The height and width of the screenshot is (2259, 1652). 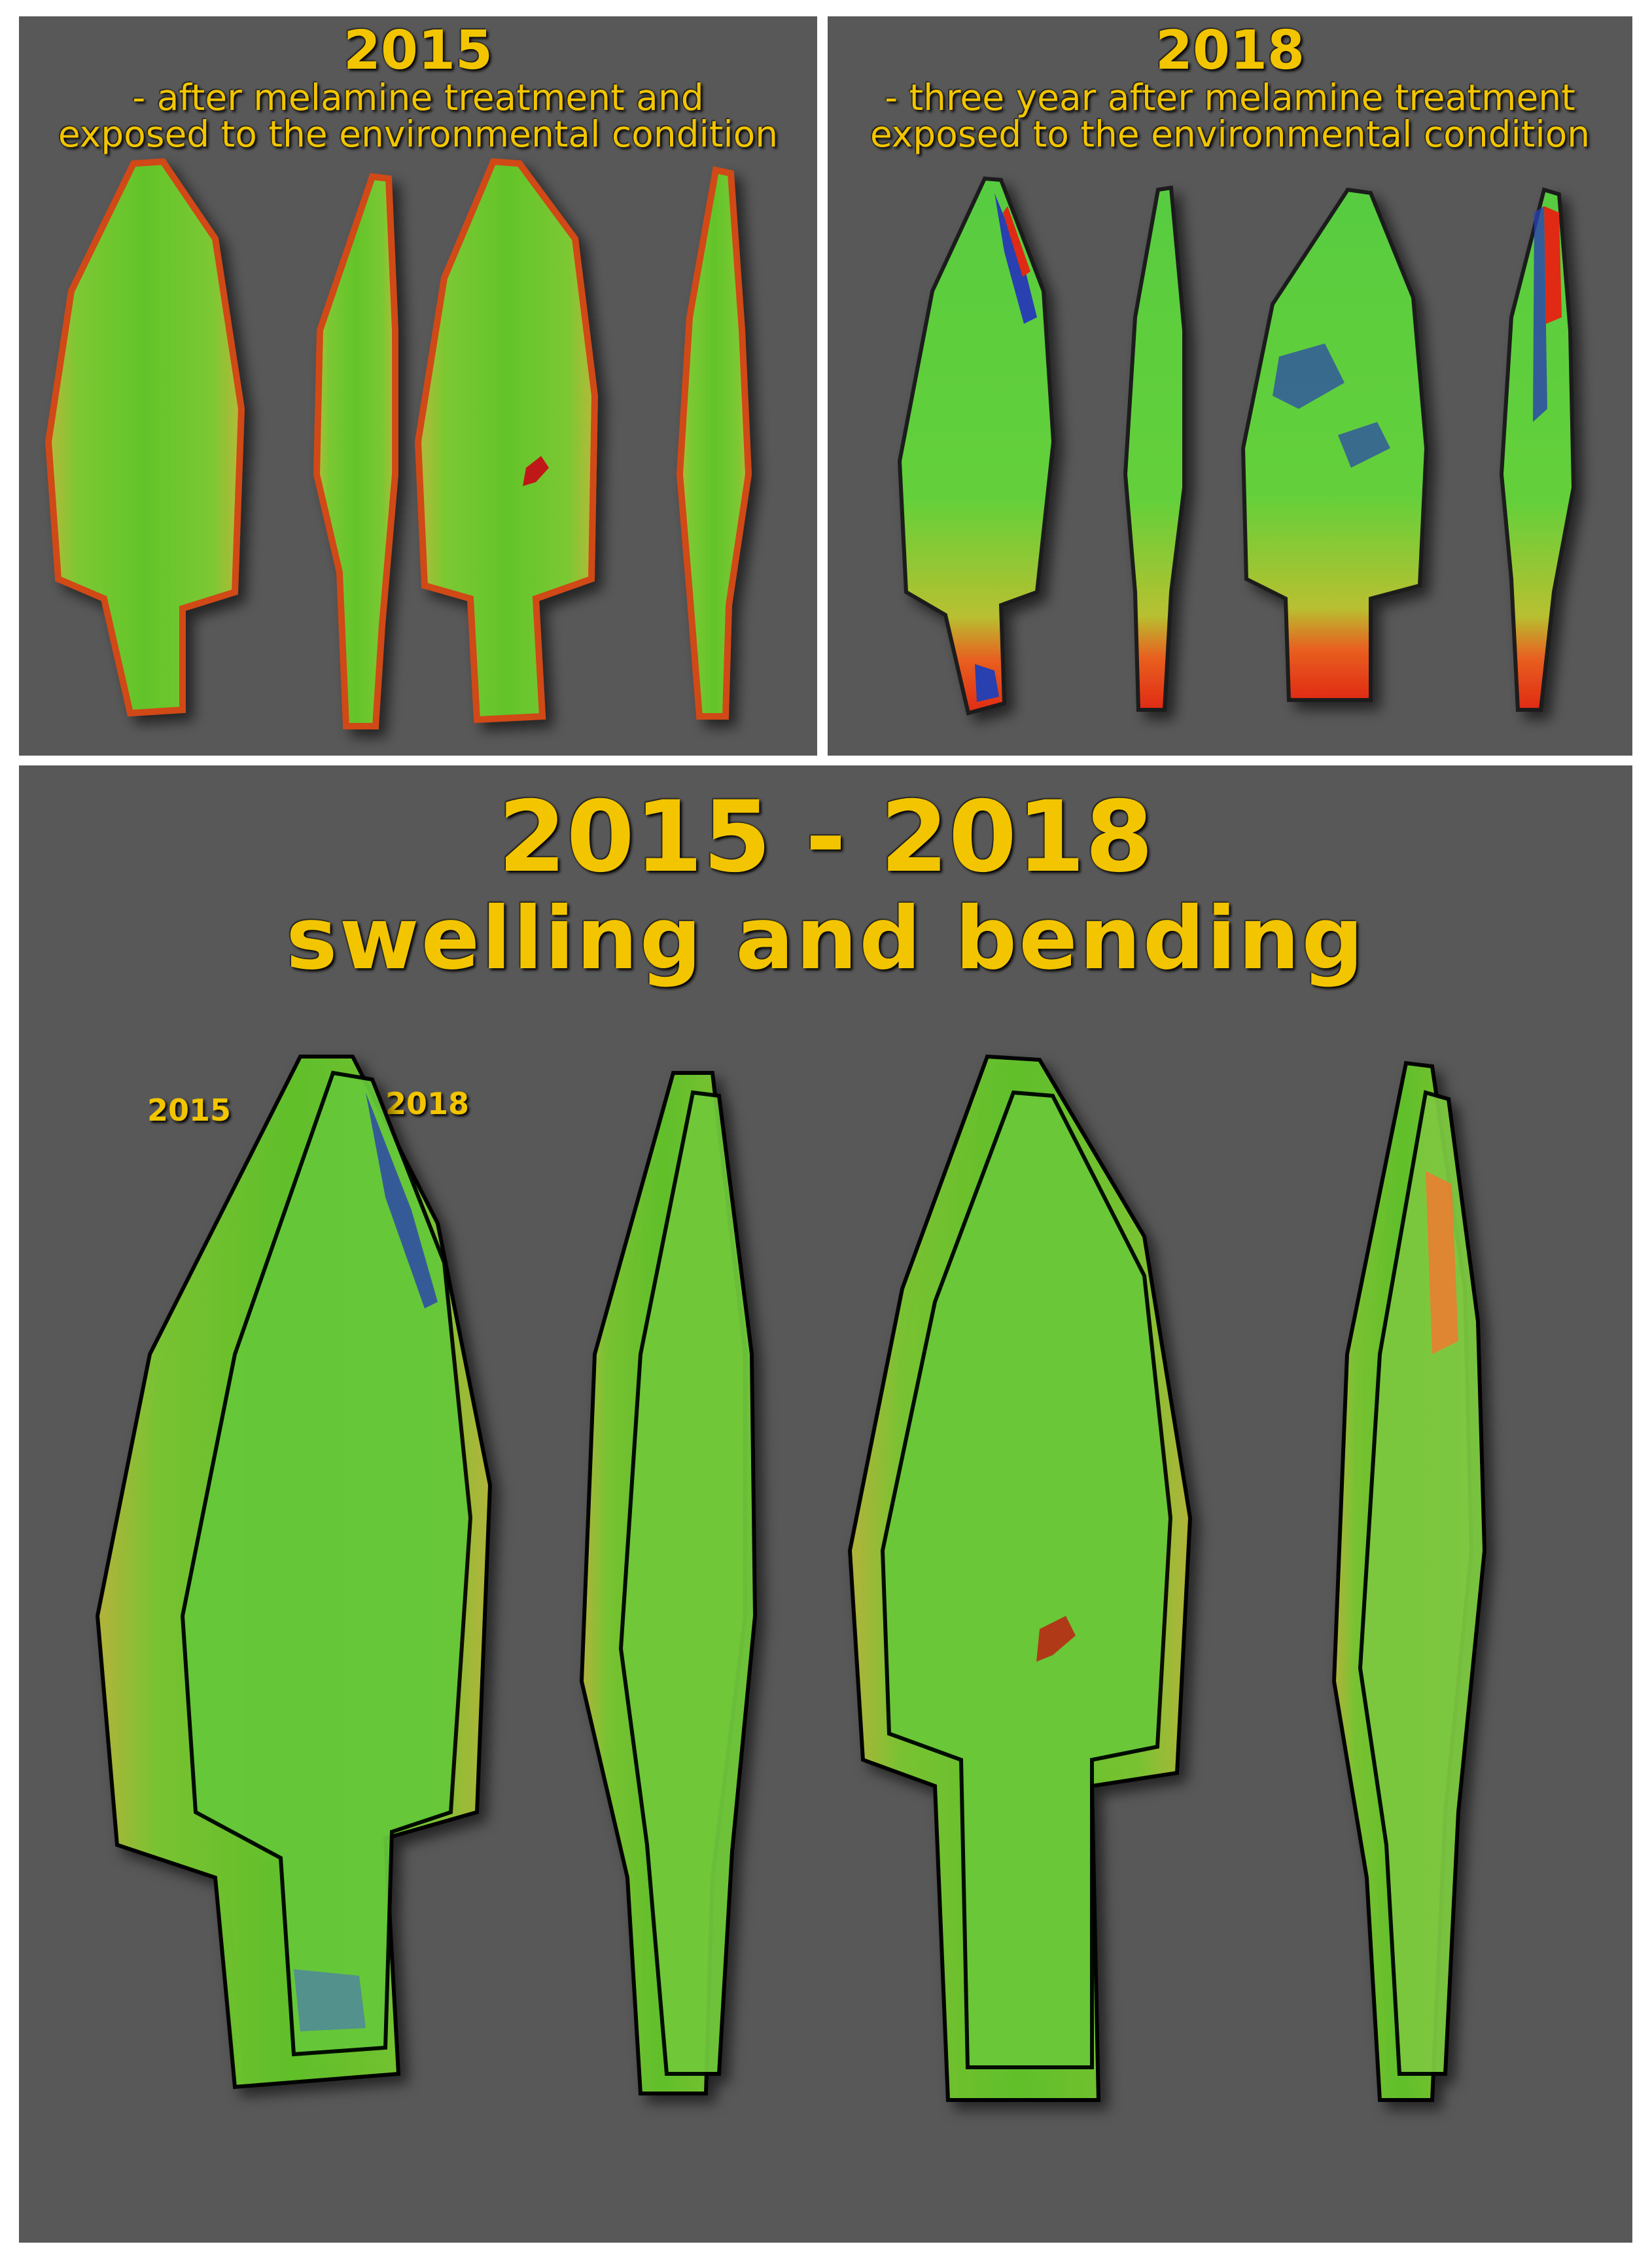 What do you see at coordinates (189, 1110) in the screenshot?
I see `overlay-label-2015: 2015` at bounding box center [189, 1110].